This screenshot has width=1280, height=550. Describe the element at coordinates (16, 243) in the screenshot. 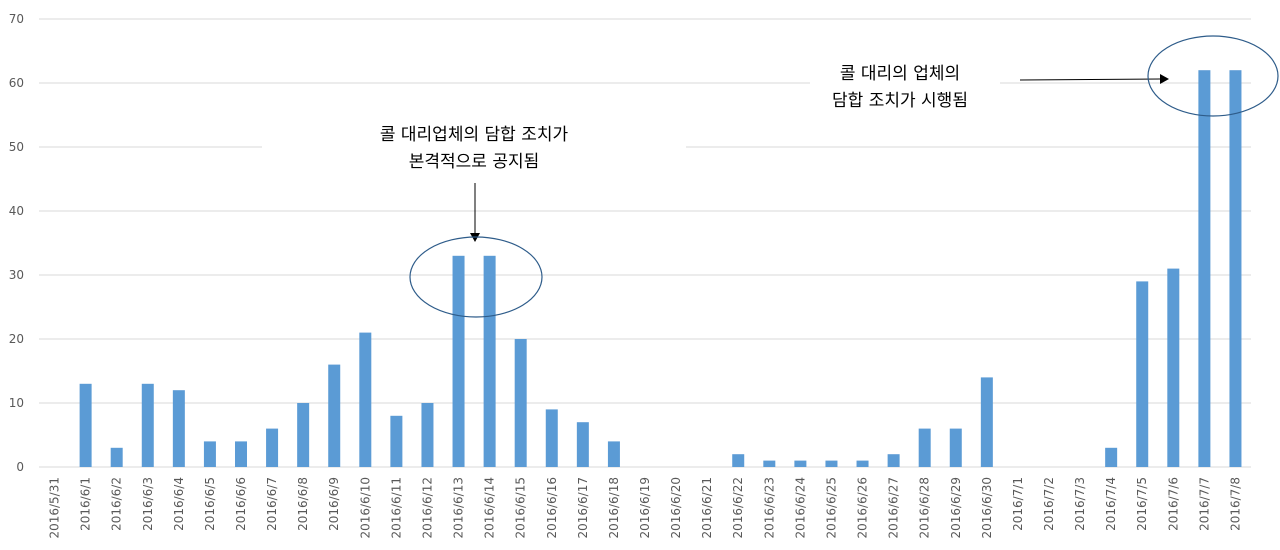

I see `y-axis-ticks: 0 10 20 30 40 50 60 70` at that location.